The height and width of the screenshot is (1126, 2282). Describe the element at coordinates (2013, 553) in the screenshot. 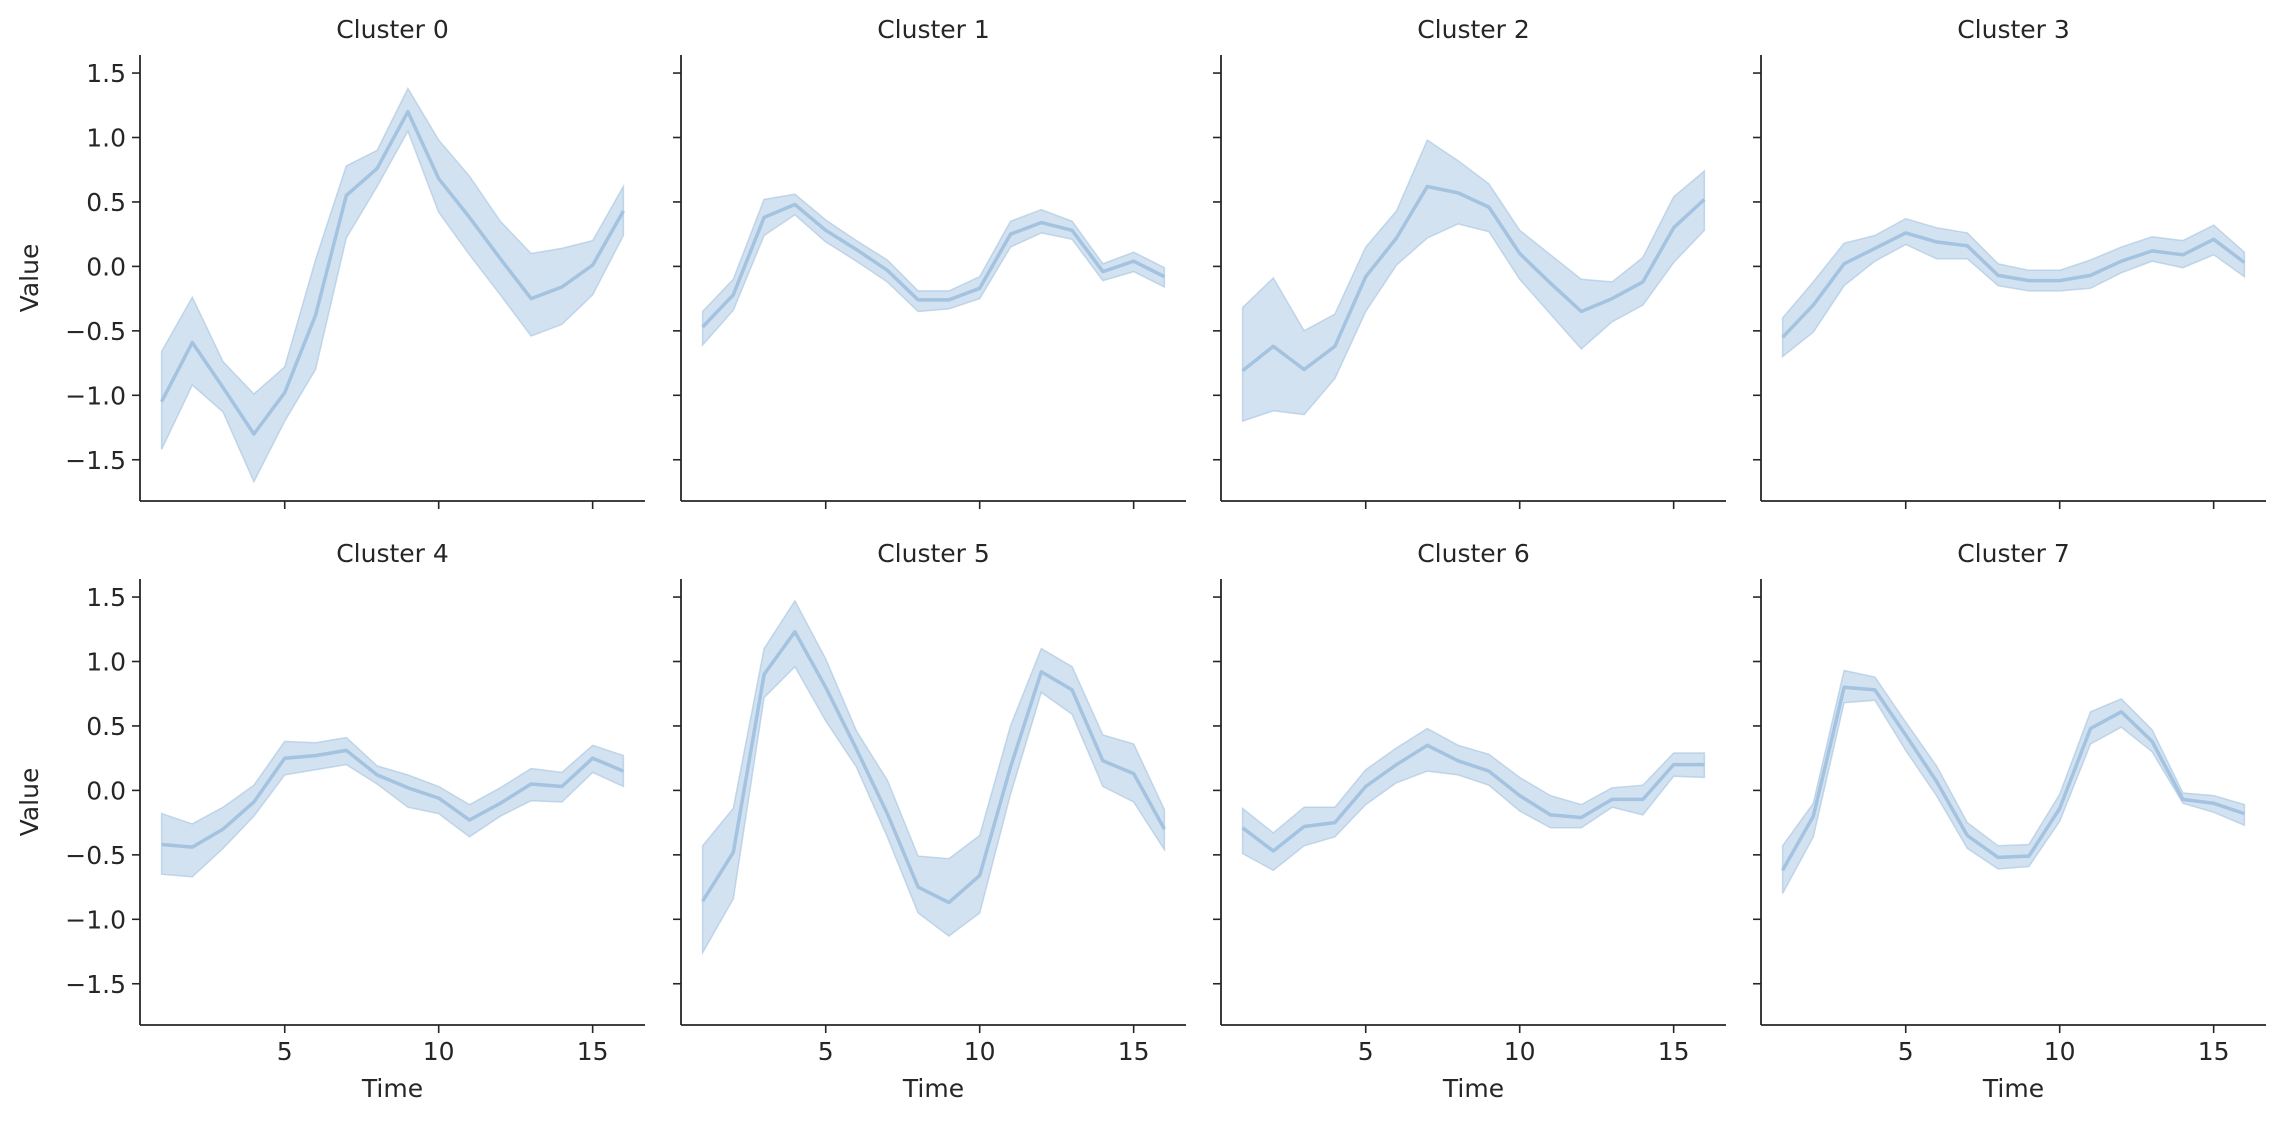

I see `panel-title: Cluster 7` at that location.